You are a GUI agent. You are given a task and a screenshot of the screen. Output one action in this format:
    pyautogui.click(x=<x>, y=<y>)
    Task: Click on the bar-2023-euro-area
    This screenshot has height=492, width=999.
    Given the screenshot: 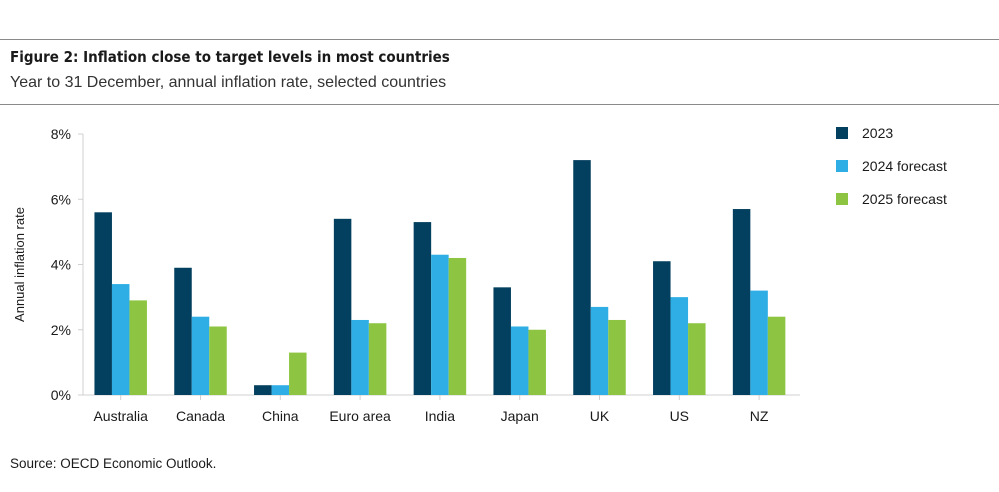 What is the action you would take?
    pyautogui.click(x=342, y=306)
    